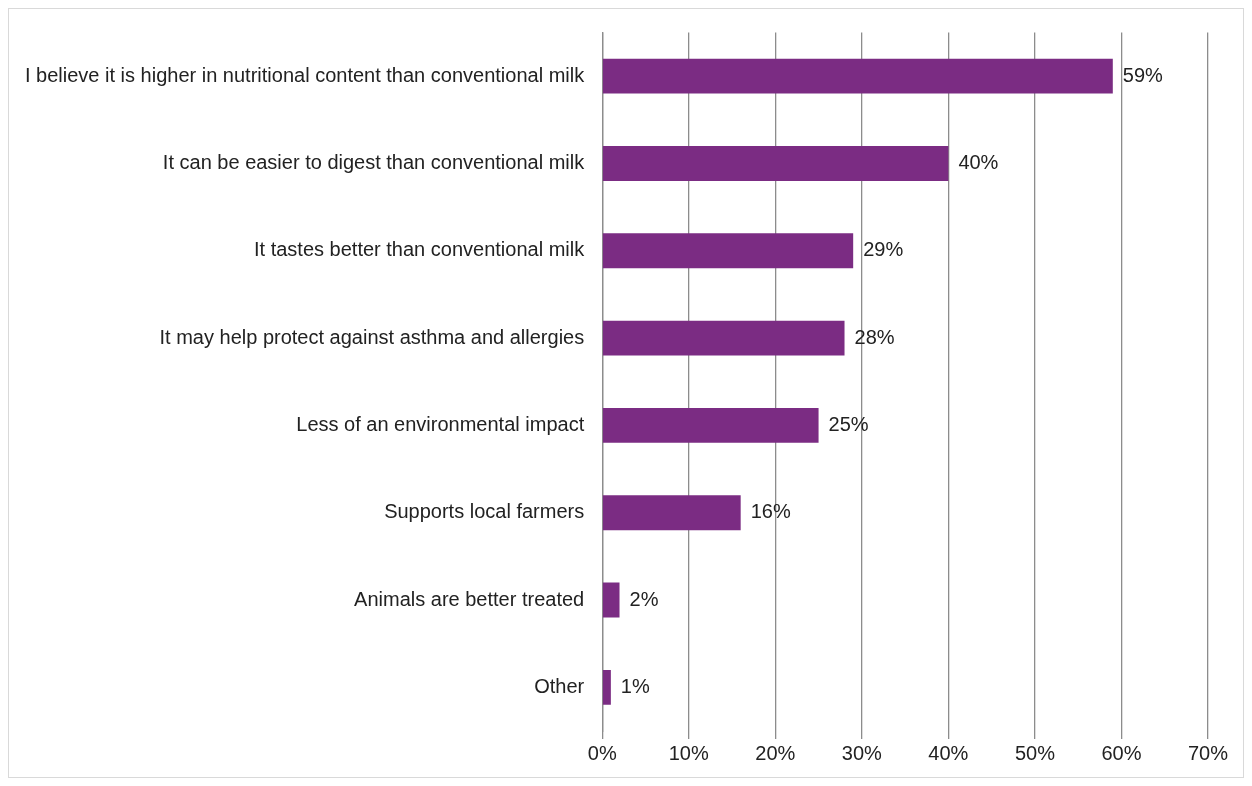 The image size is (1252, 786). What do you see at coordinates (1143, 74) in the screenshot?
I see `data-label: 59%` at bounding box center [1143, 74].